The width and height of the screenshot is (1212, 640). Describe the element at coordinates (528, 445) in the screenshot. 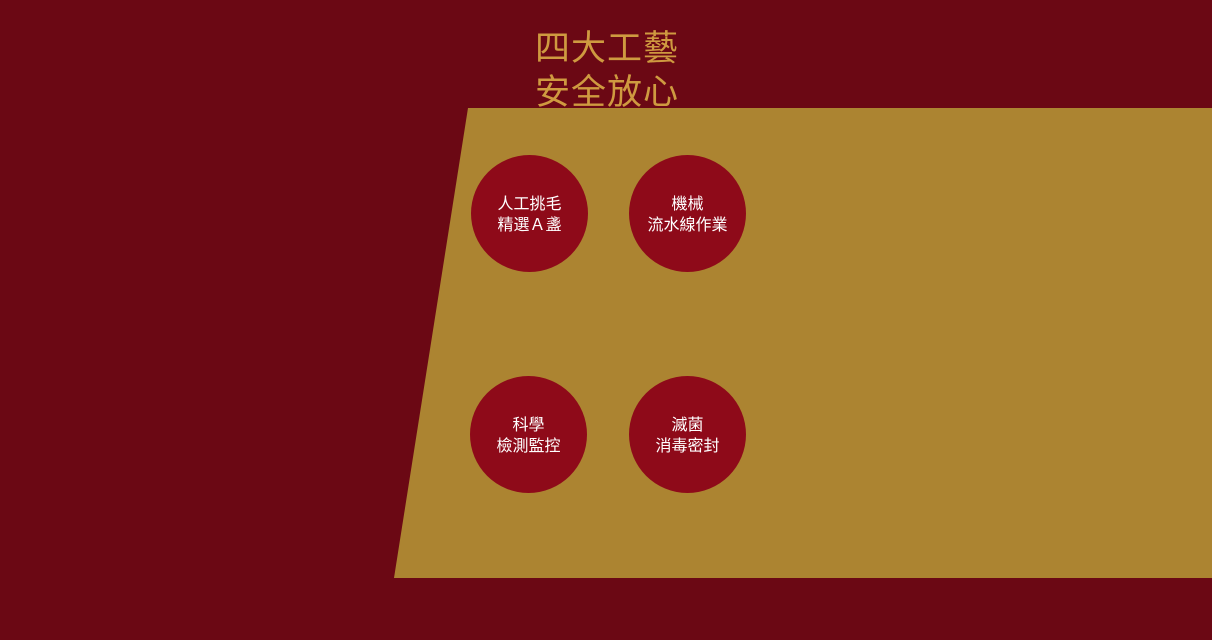

I see `feature-badge-line-2: 檢測監控` at that location.